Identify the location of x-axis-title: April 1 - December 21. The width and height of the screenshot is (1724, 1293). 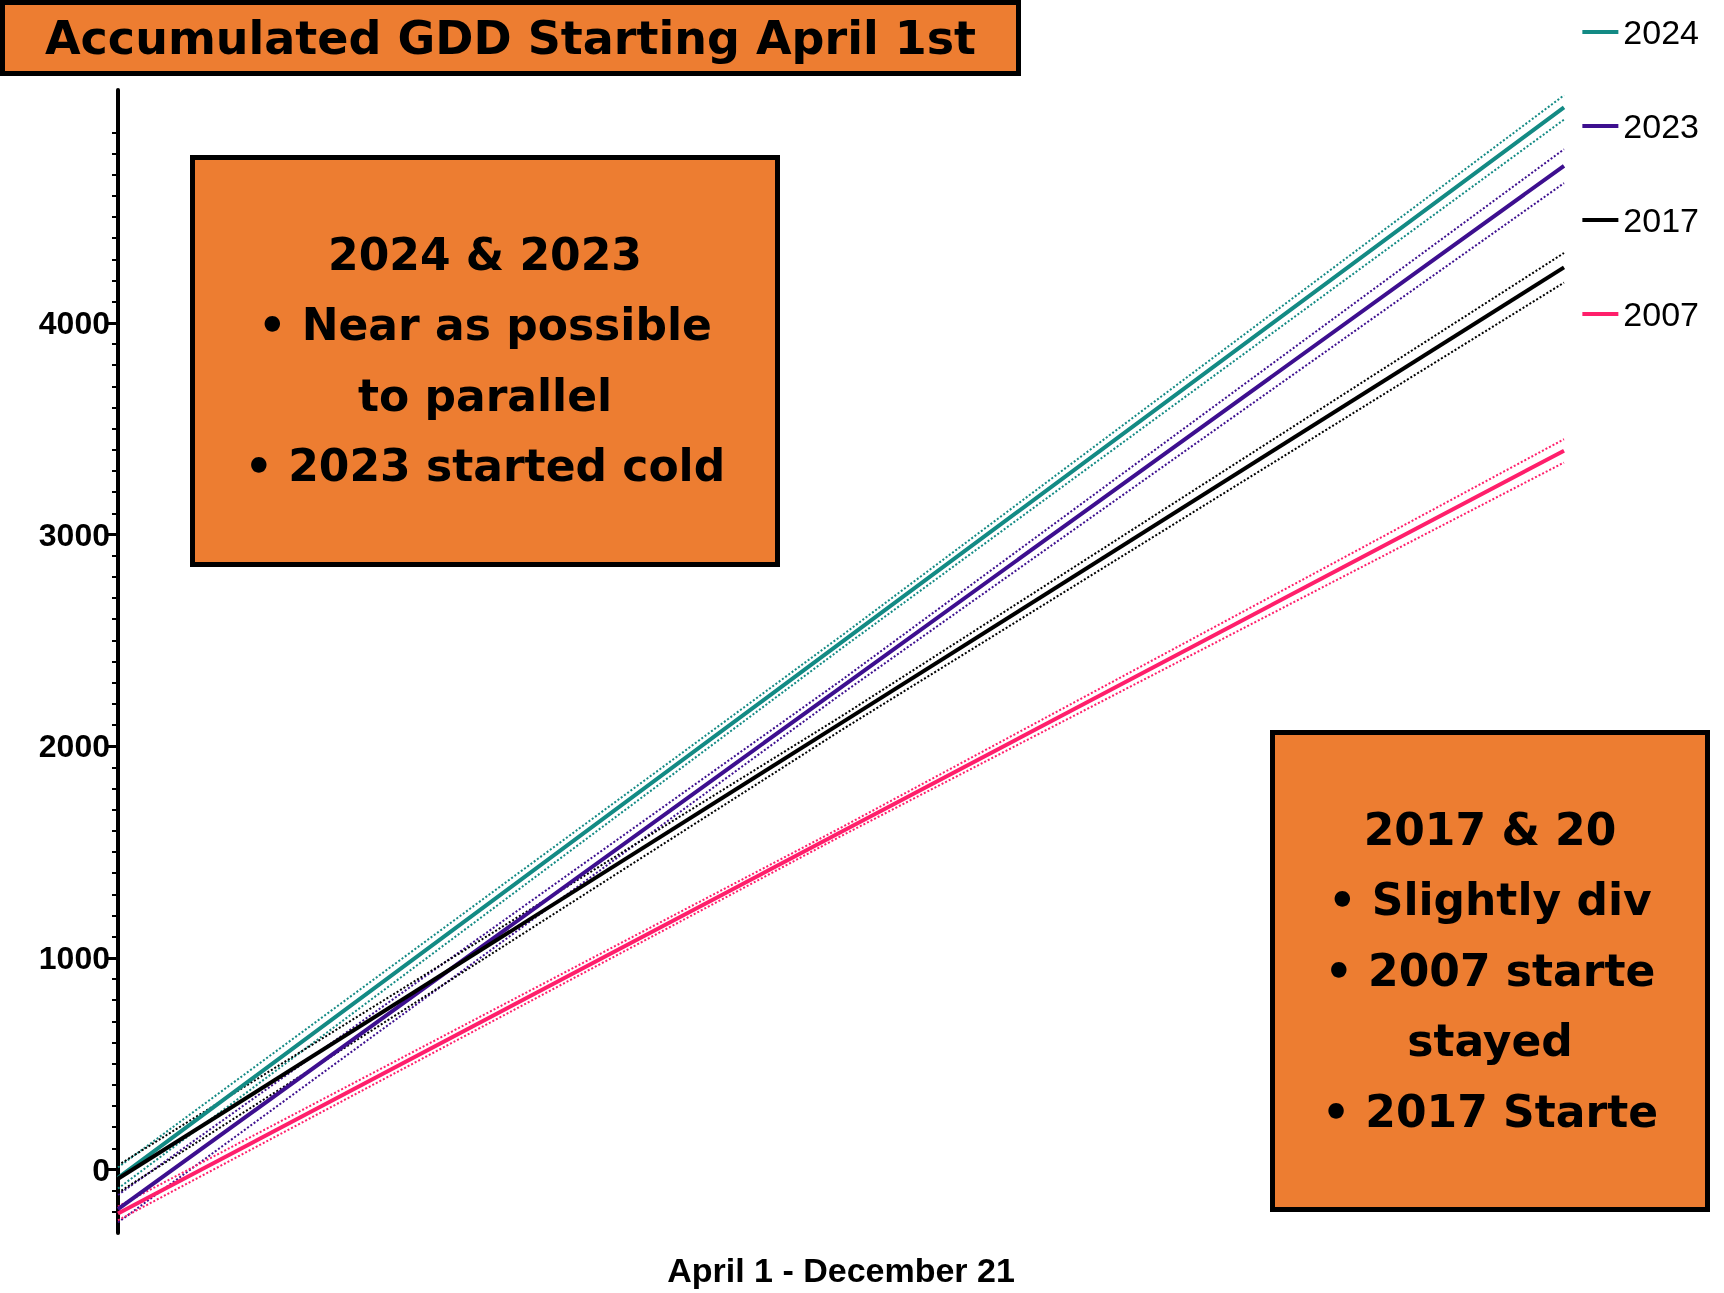
(841, 1270).